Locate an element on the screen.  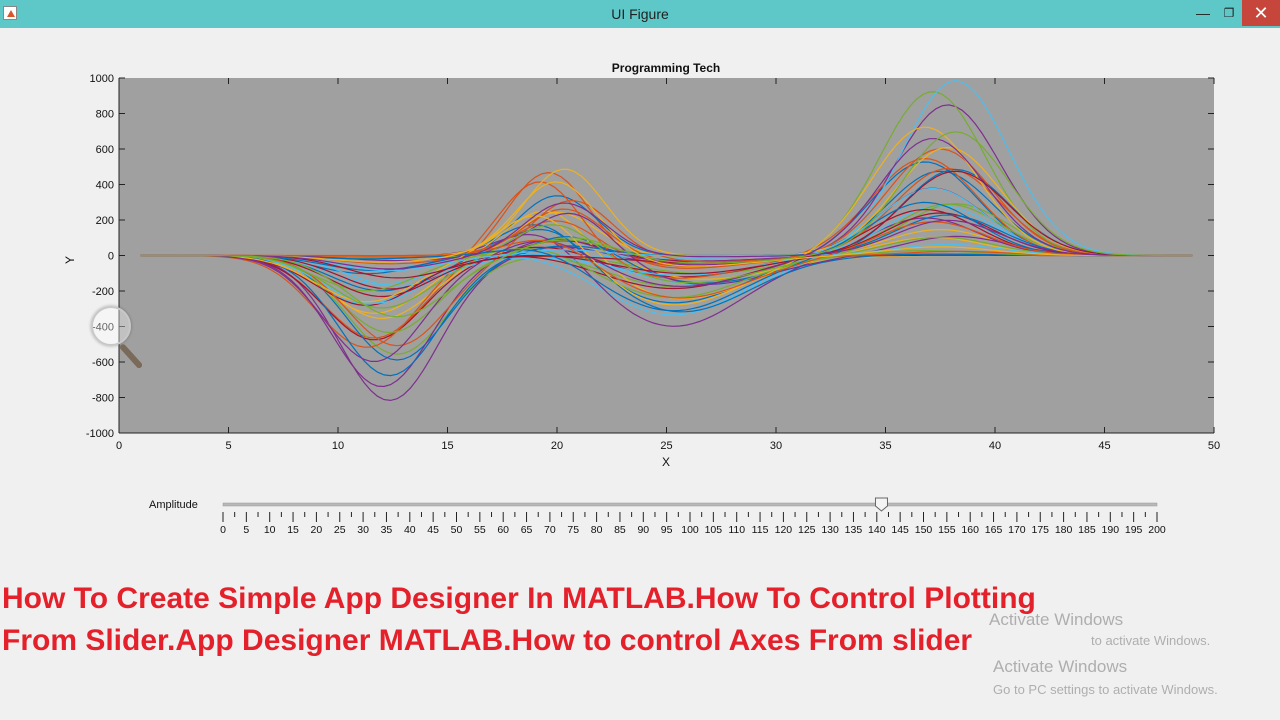
slider-tick-label: 125 is located at coordinates (807, 530).